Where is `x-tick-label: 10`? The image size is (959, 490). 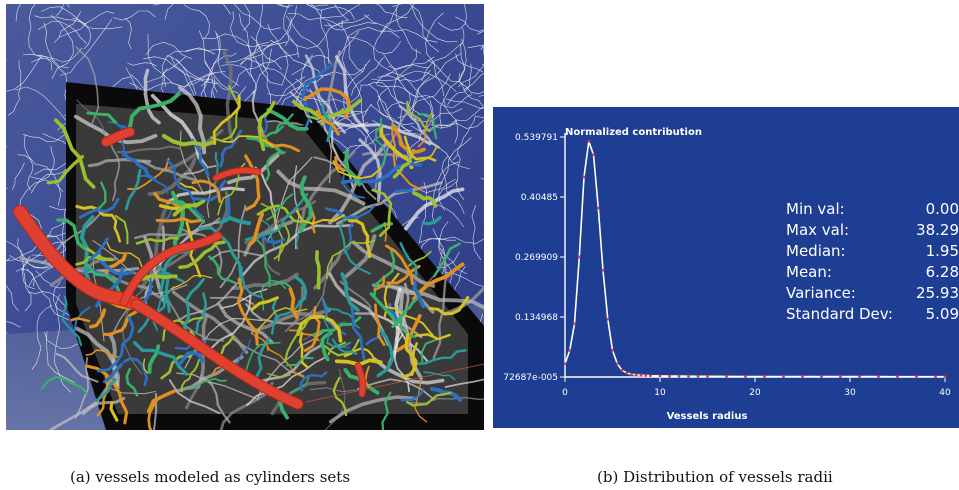 x-tick-label: 10 is located at coordinates (660, 393).